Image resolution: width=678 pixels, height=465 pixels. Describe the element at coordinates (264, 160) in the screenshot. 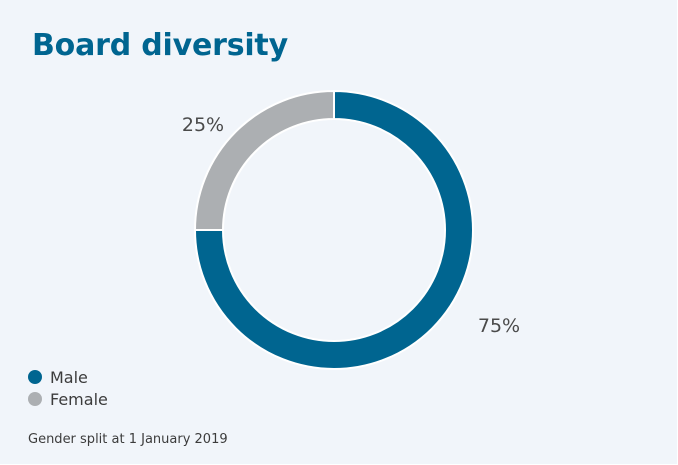

I see `slice-female` at that location.